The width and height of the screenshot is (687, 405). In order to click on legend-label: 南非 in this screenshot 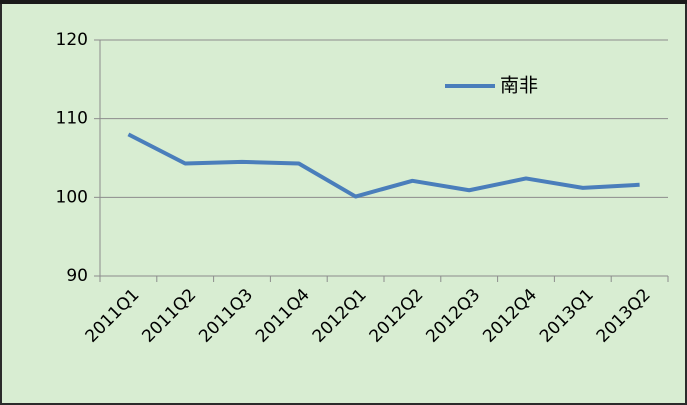, I will do `click(519, 86)`.